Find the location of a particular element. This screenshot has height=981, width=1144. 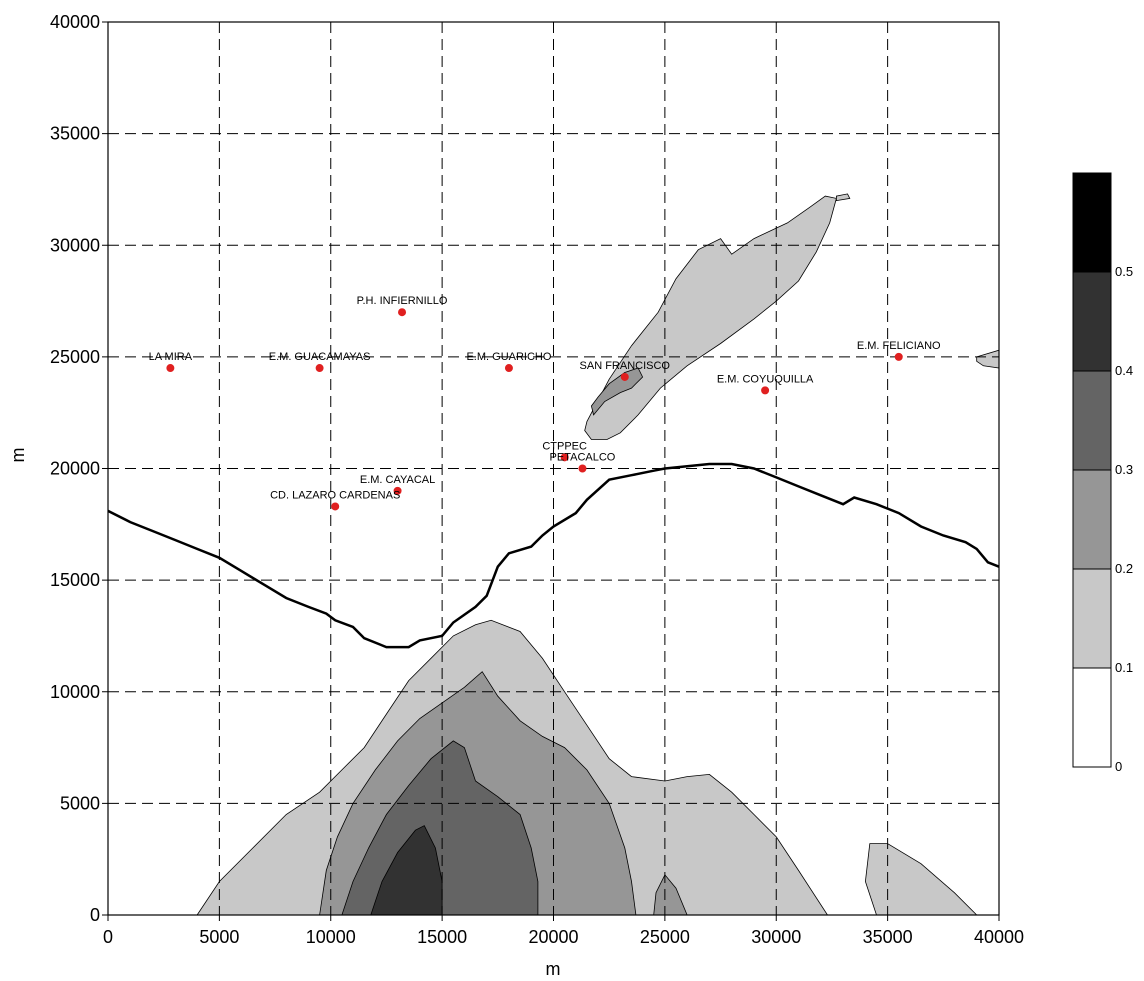

y-tick-label-4: 20000 is located at coordinates (75, 469).